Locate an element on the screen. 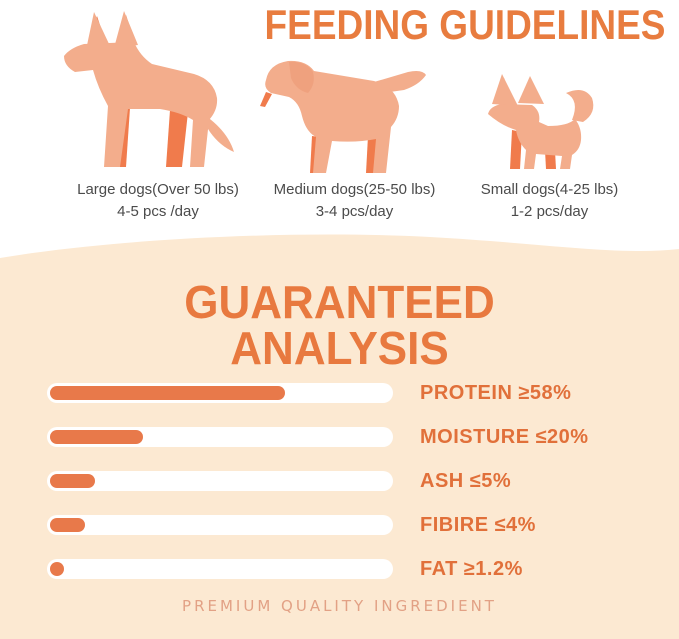 The height and width of the screenshot is (639, 679). moisture-label-text: MOISTURE is located at coordinates (475, 436).